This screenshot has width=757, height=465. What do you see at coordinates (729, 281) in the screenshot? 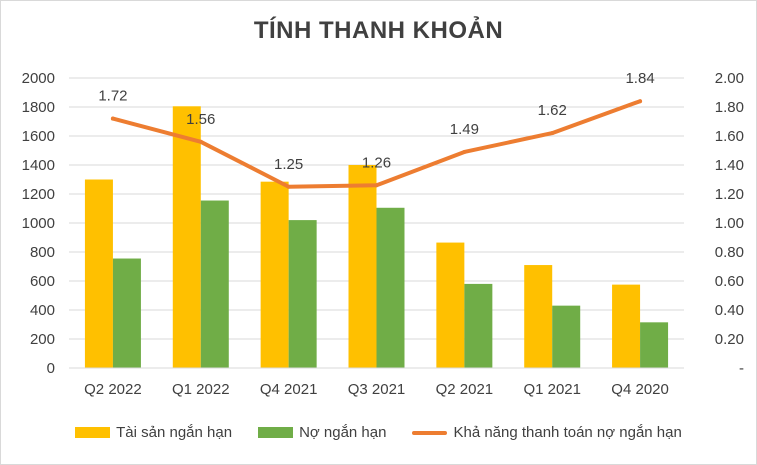
I see `y-right-tick-label: 0.60` at bounding box center [729, 281].